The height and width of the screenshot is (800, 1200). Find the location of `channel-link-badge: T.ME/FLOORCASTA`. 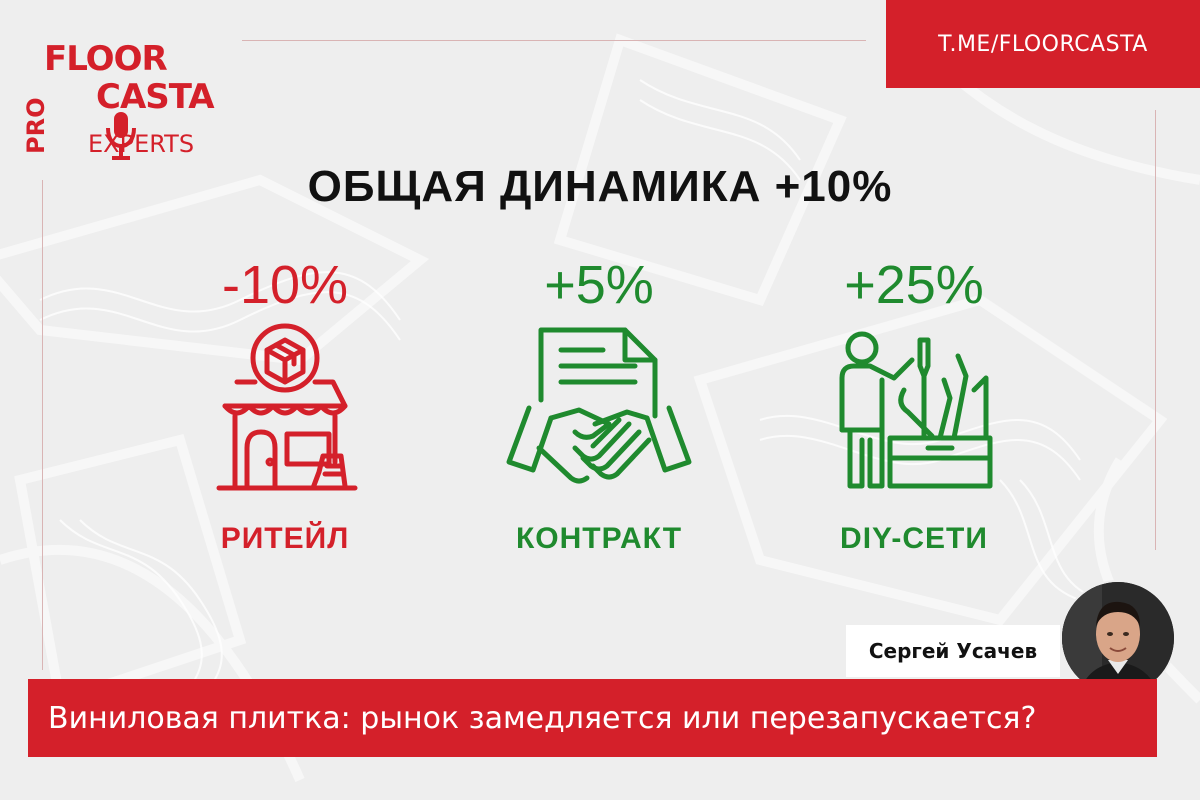

channel-link-badge: T.ME/FLOORCASTA is located at coordinates (1043, 44).